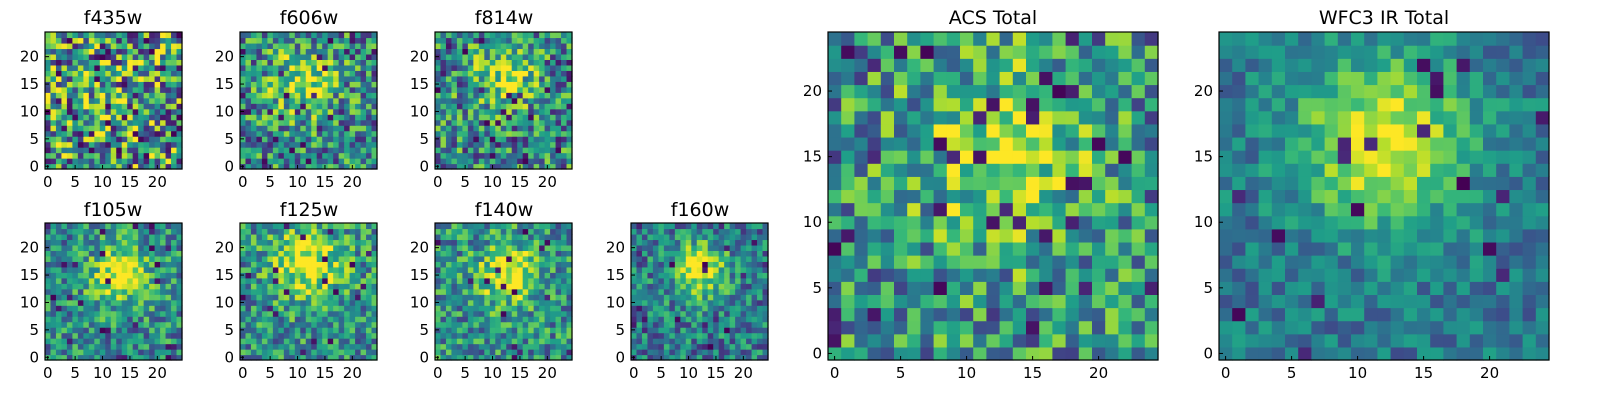  I want to click on y-tick-label: 15, so click(419, 275).